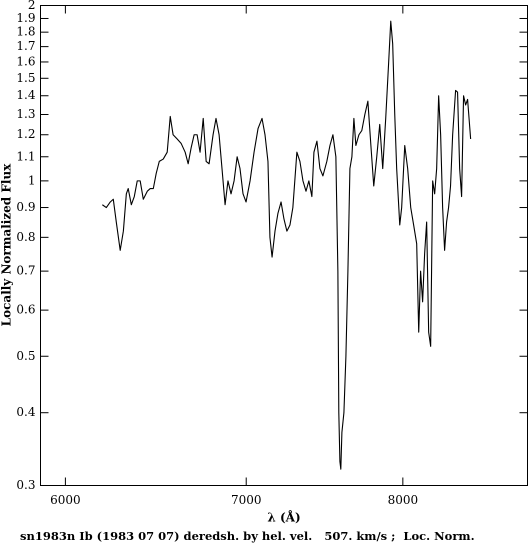 The height and width of the screenshot is (546, 529). I want to click on y-tick-label: 1.2, so click(25, 134).